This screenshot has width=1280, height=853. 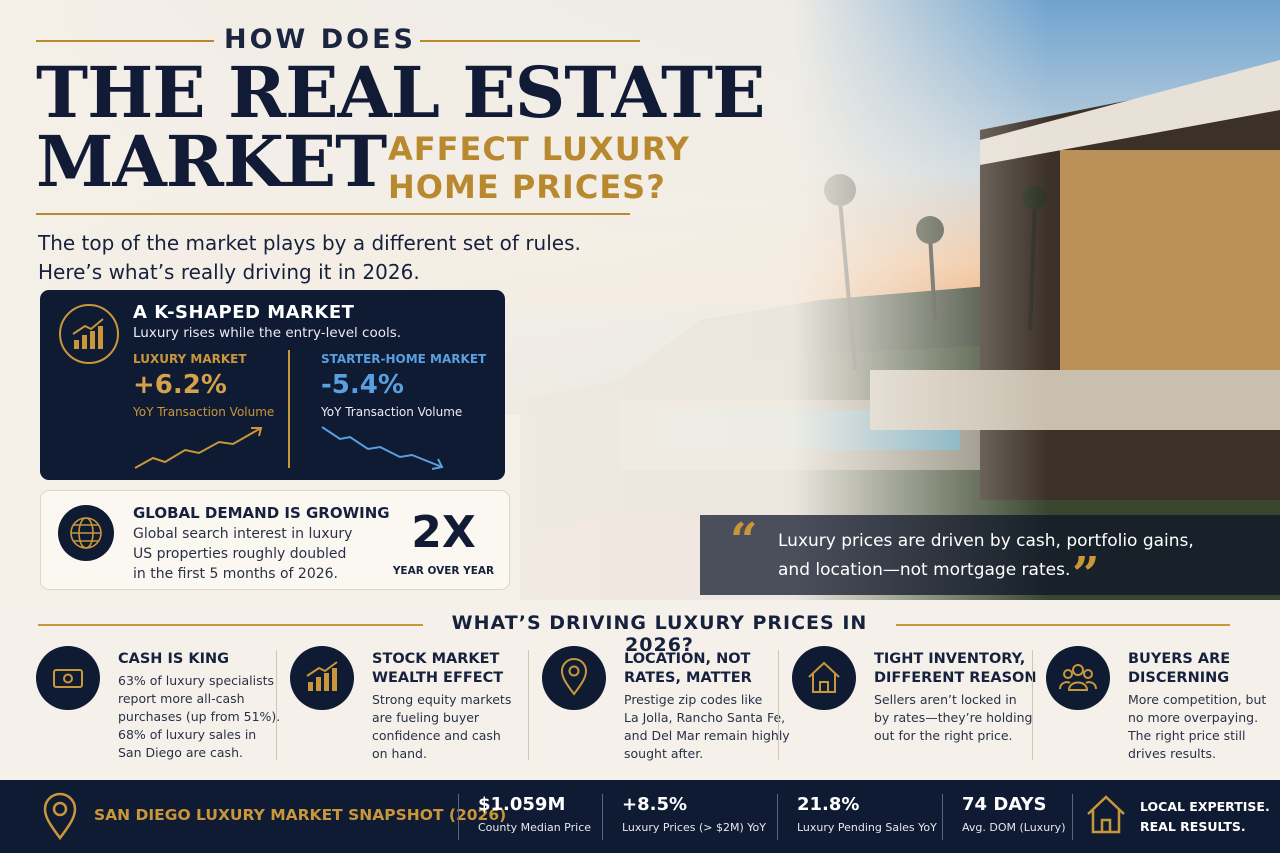 What do you see at coordinates (300, 815) in the screenshot?
I see `footer-title: SAN DIEGO LUXURY MARKET SNAPSHOT (2026)` at bounding box center [300, 815].